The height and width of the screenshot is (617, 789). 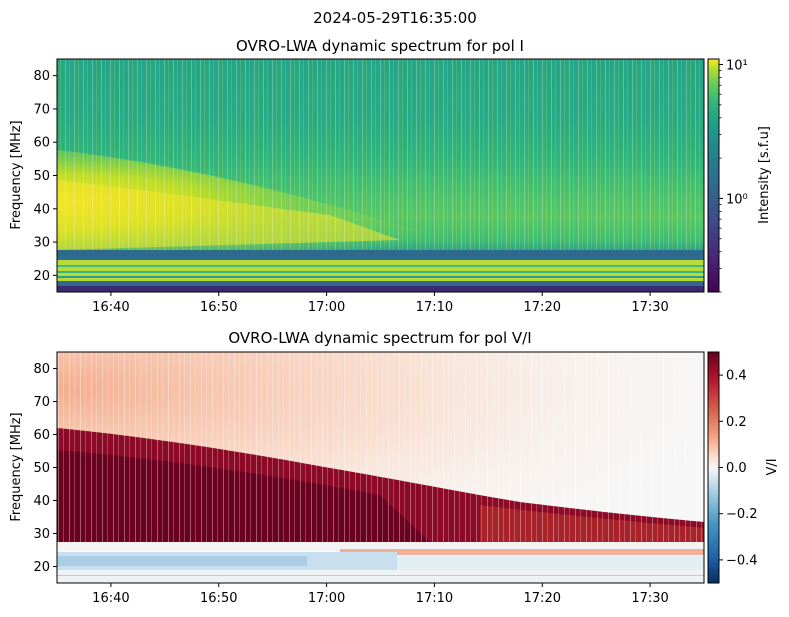 What do you see at coordinates (380, 303) in the screenshot?
I see `panel-I-x-ticks: 16:40 16:50 17:00 17:10 17:20 17:30` at bounding box center [380, 303].